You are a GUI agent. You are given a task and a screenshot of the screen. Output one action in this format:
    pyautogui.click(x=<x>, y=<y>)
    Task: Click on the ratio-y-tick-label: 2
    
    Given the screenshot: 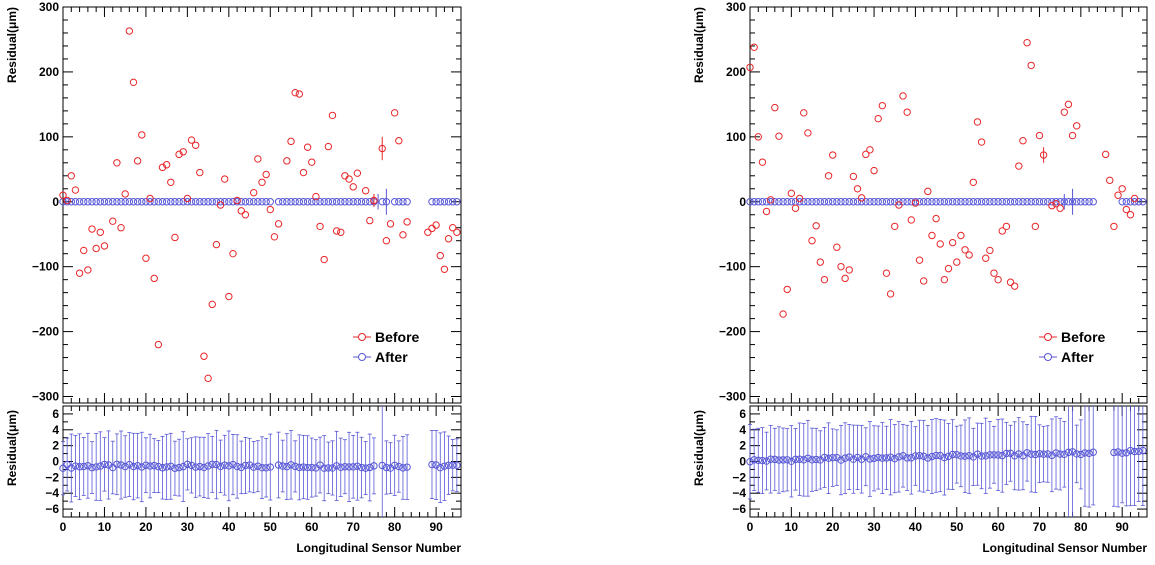 What is the action you would take?
    pyautogui.click(x=742, y=446)
    